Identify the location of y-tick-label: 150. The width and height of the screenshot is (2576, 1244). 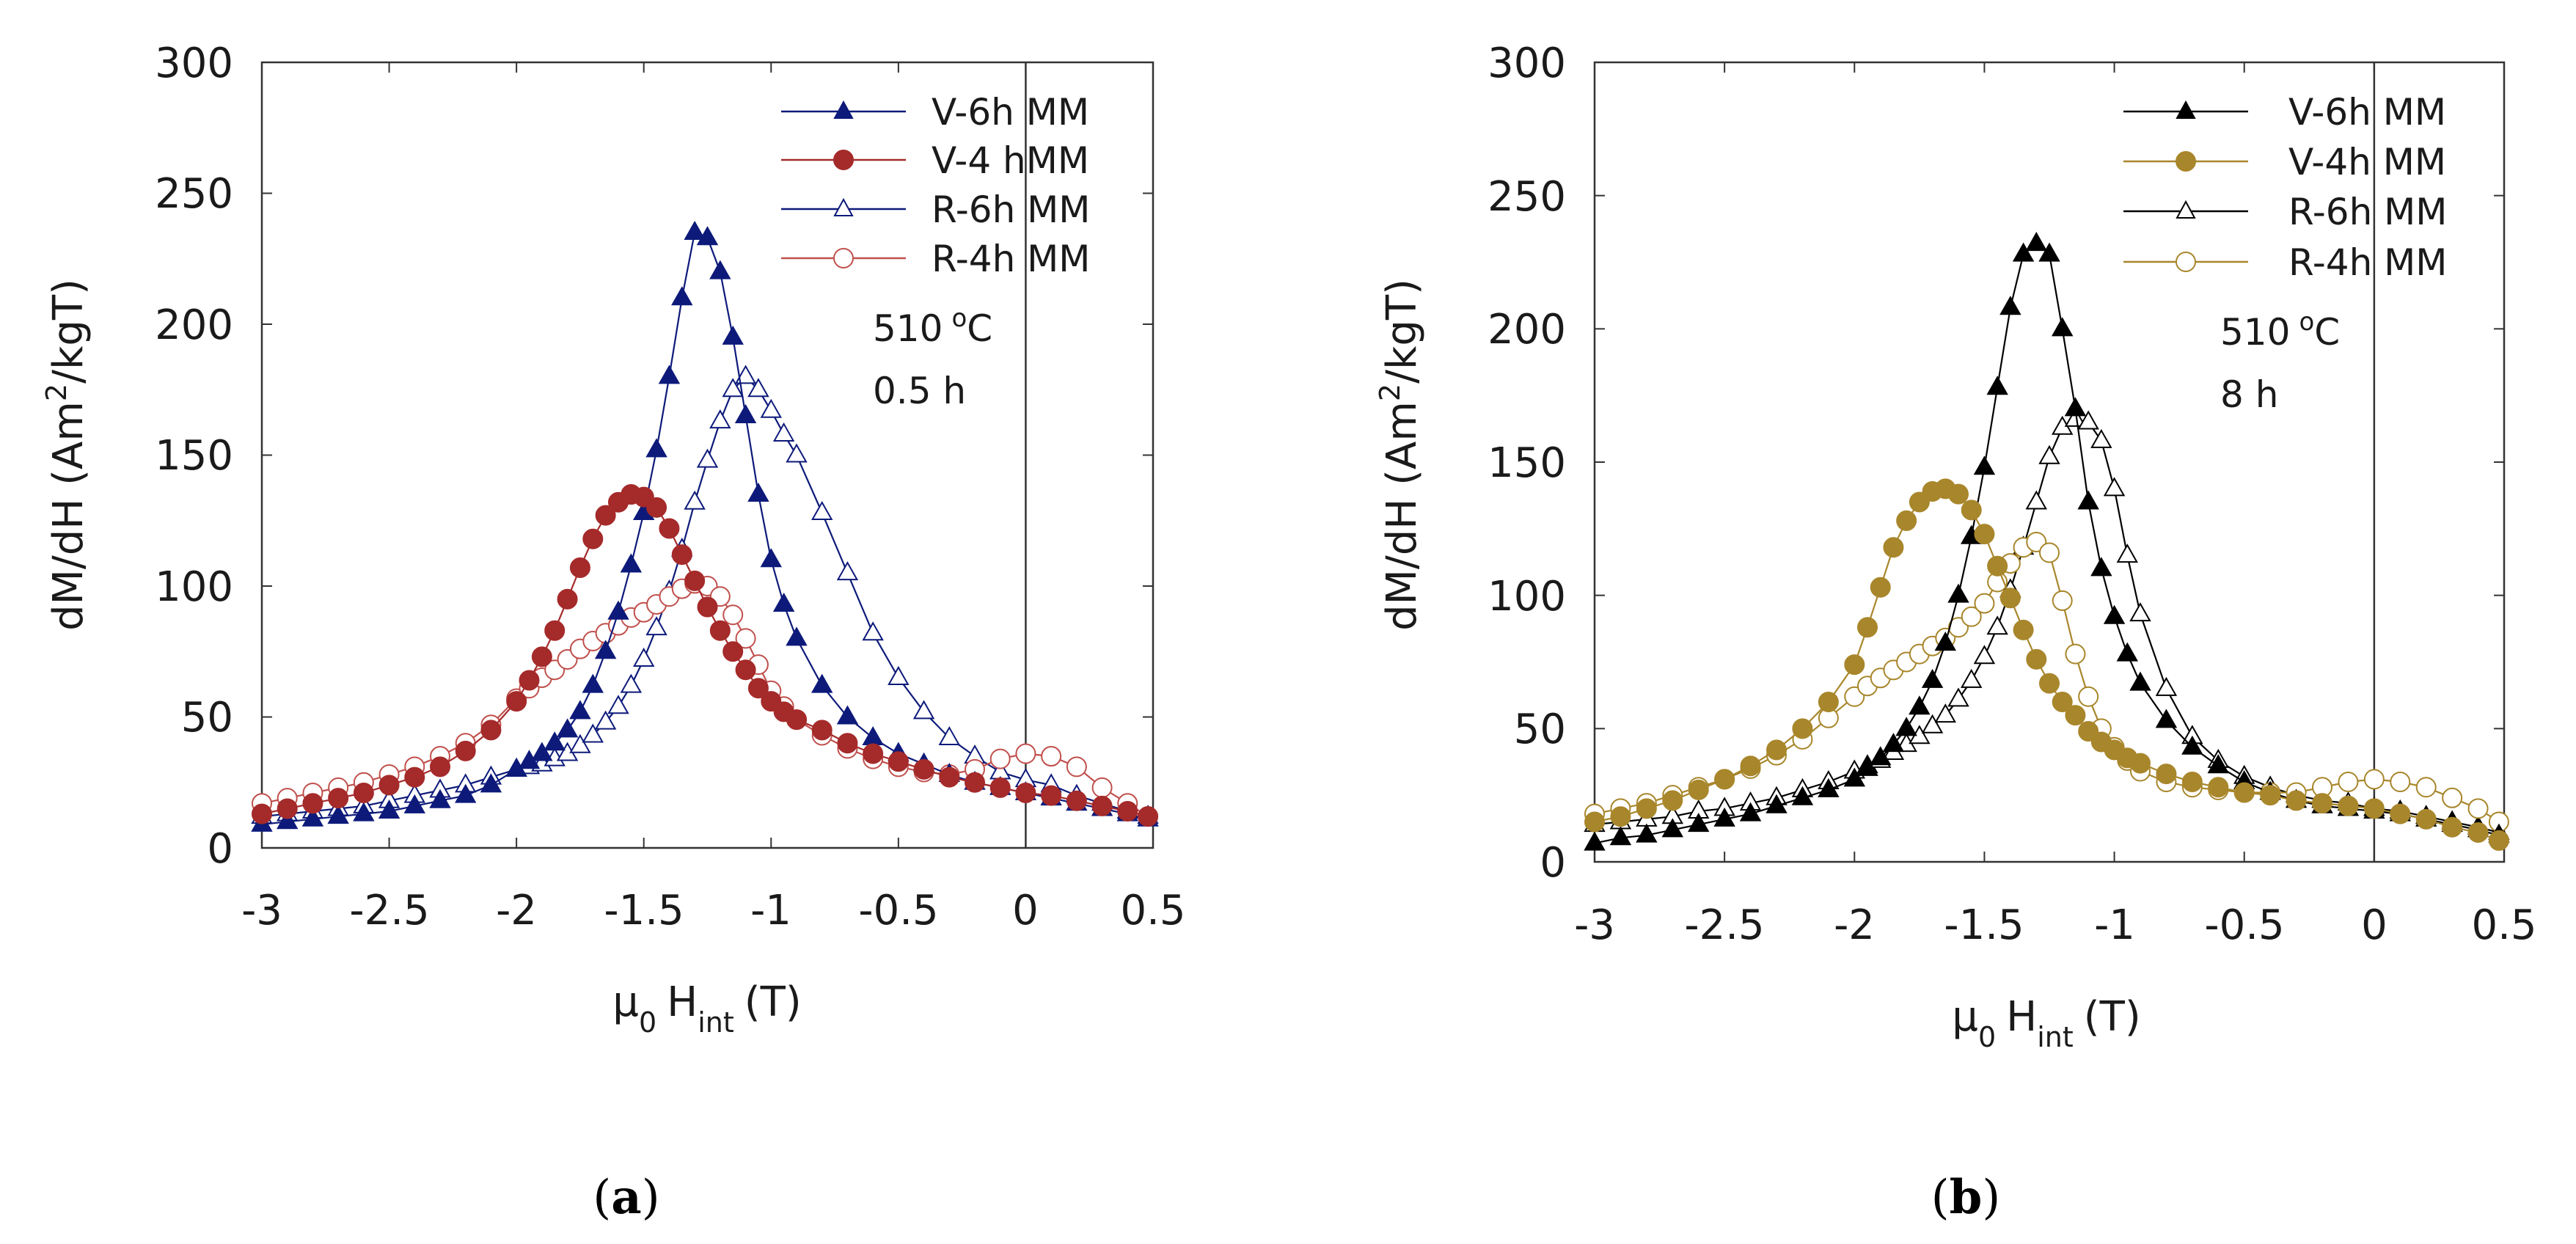
(1527, 463).